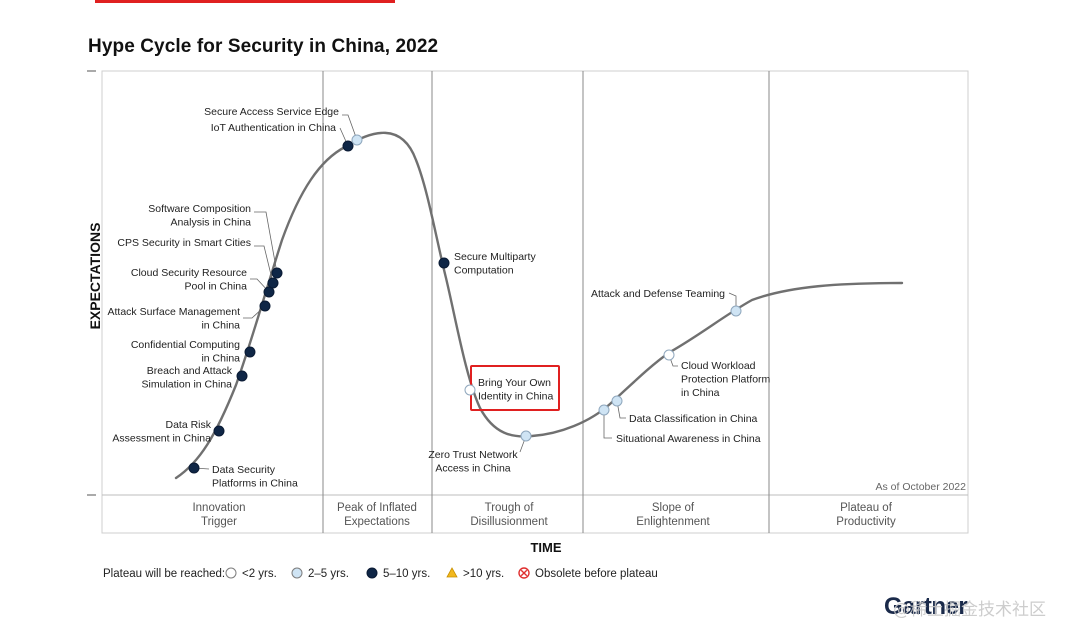  Describe the element at coordinates (524, 573) in the screenshot. I see `legend-obsolete-cross` at that location.